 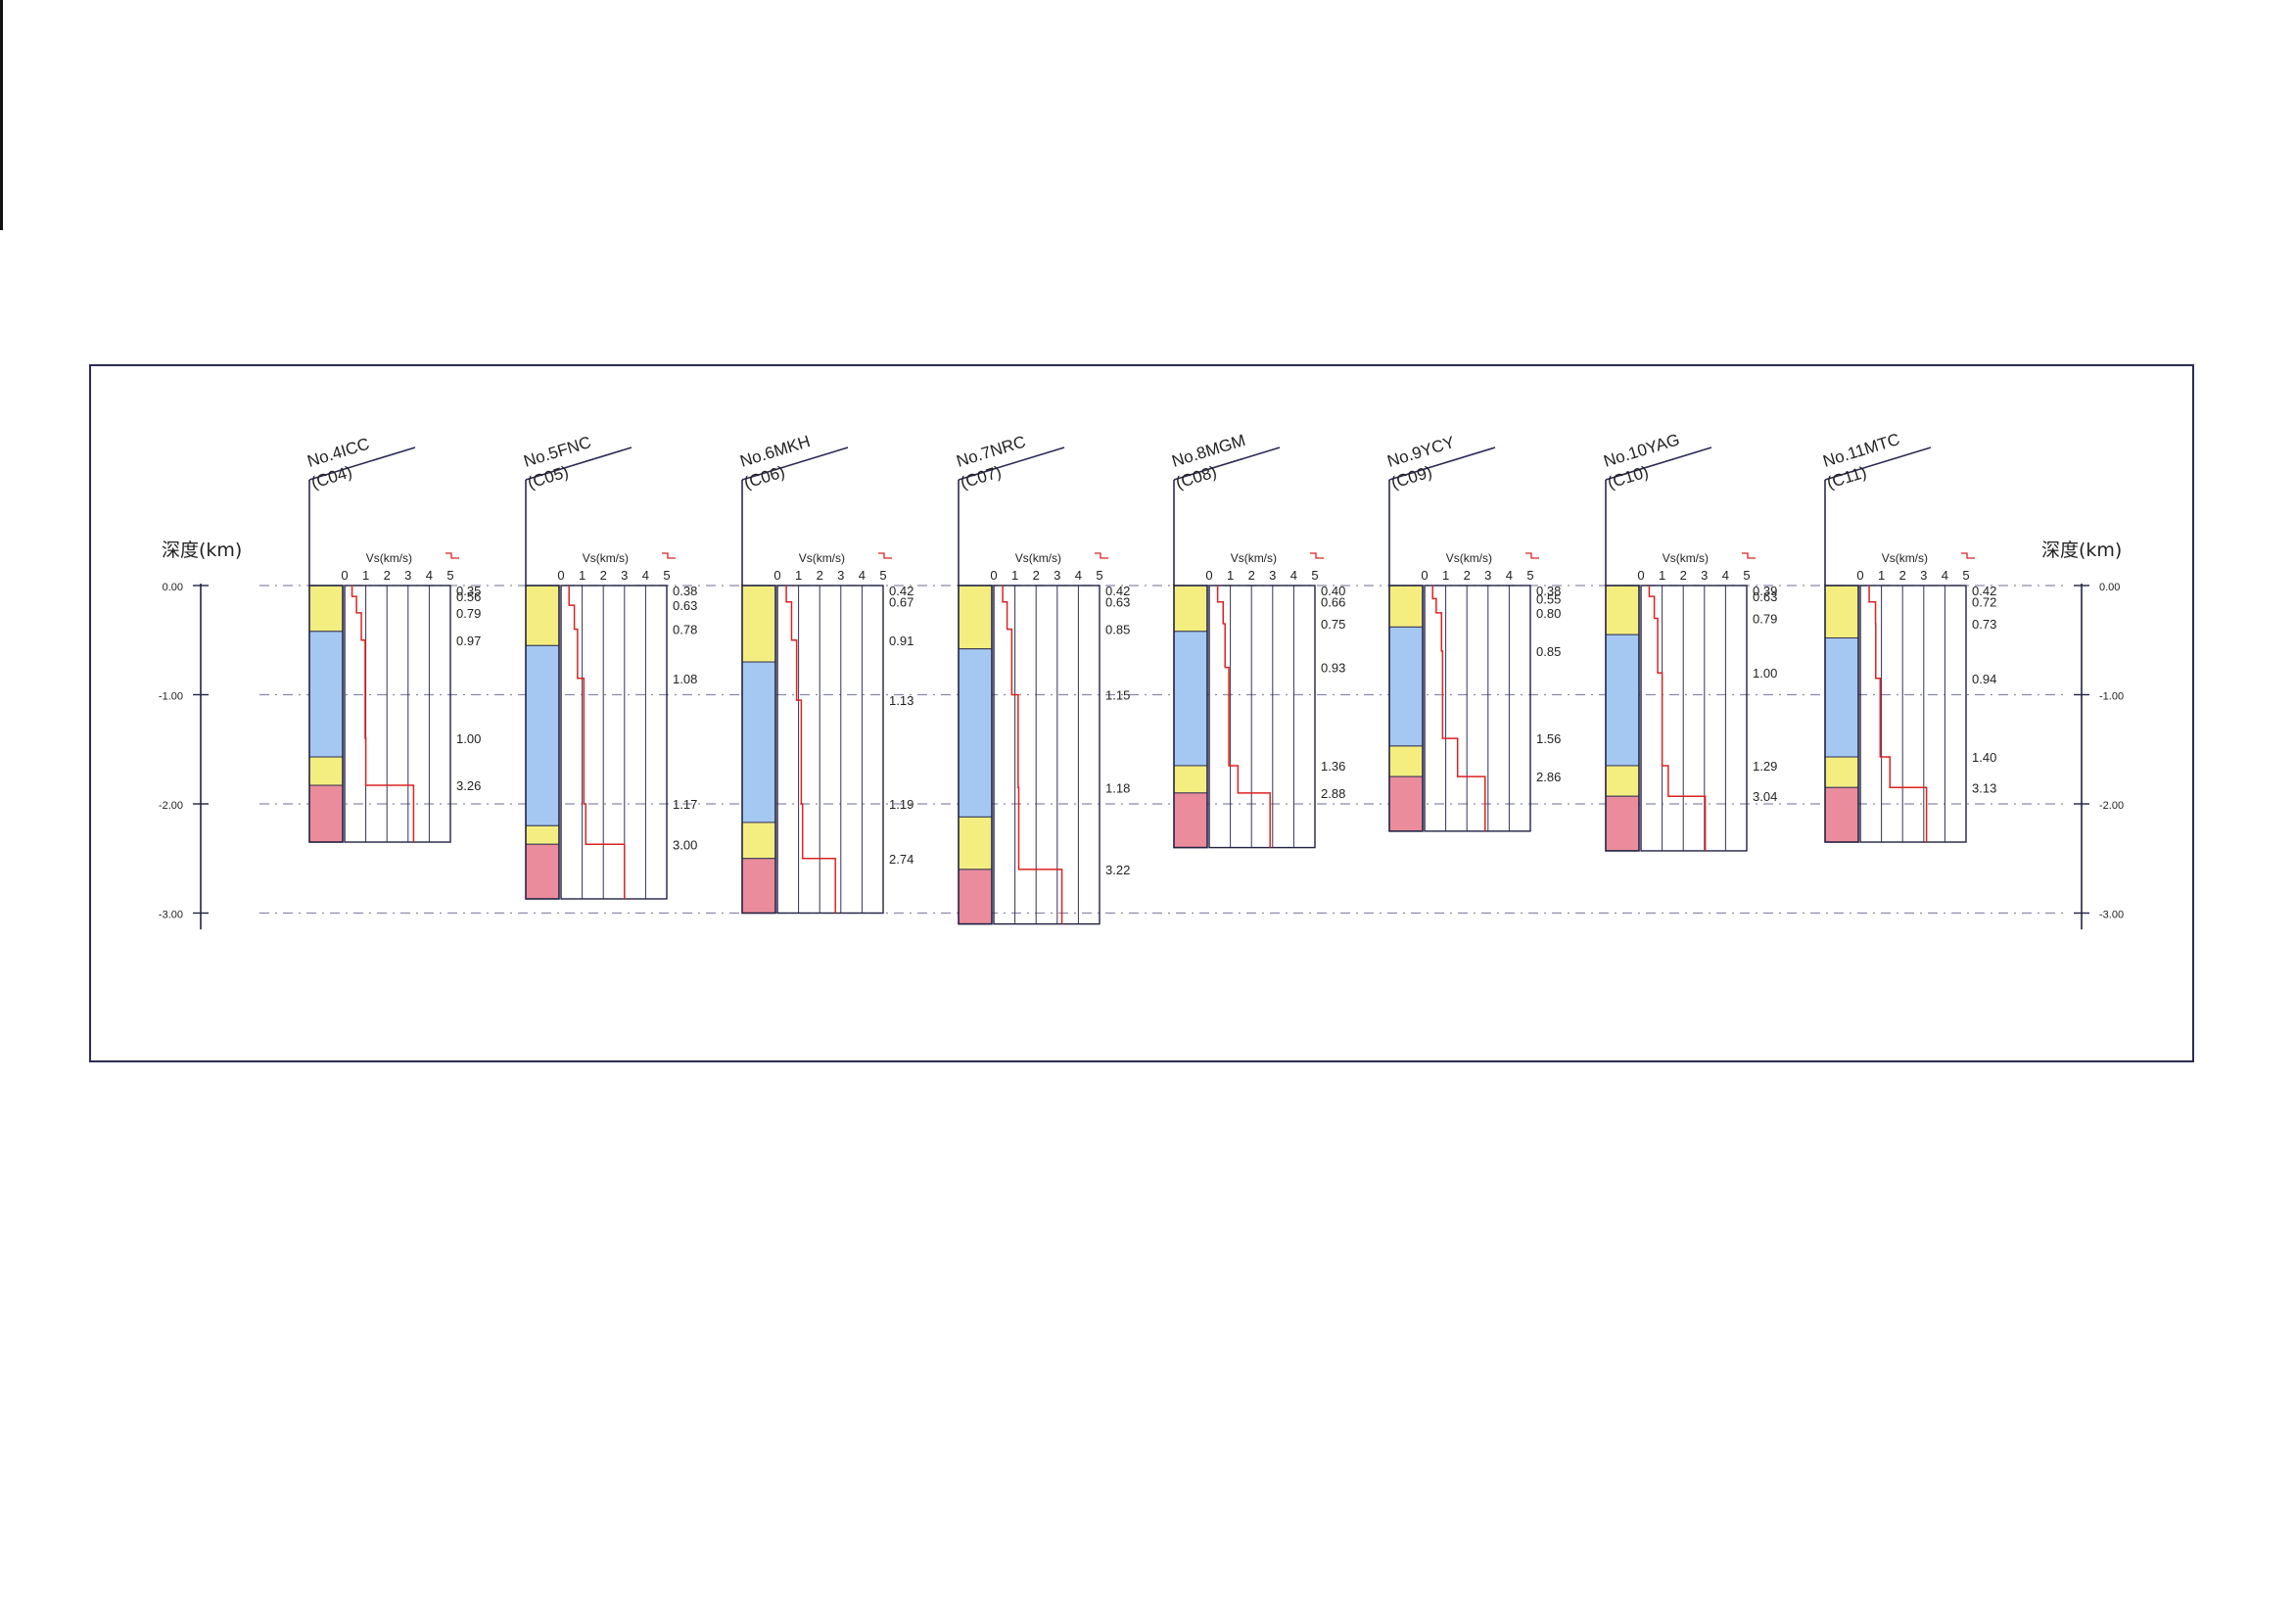 I want to click on vs-value-label: 2.86, so click(x=1548, y=777).